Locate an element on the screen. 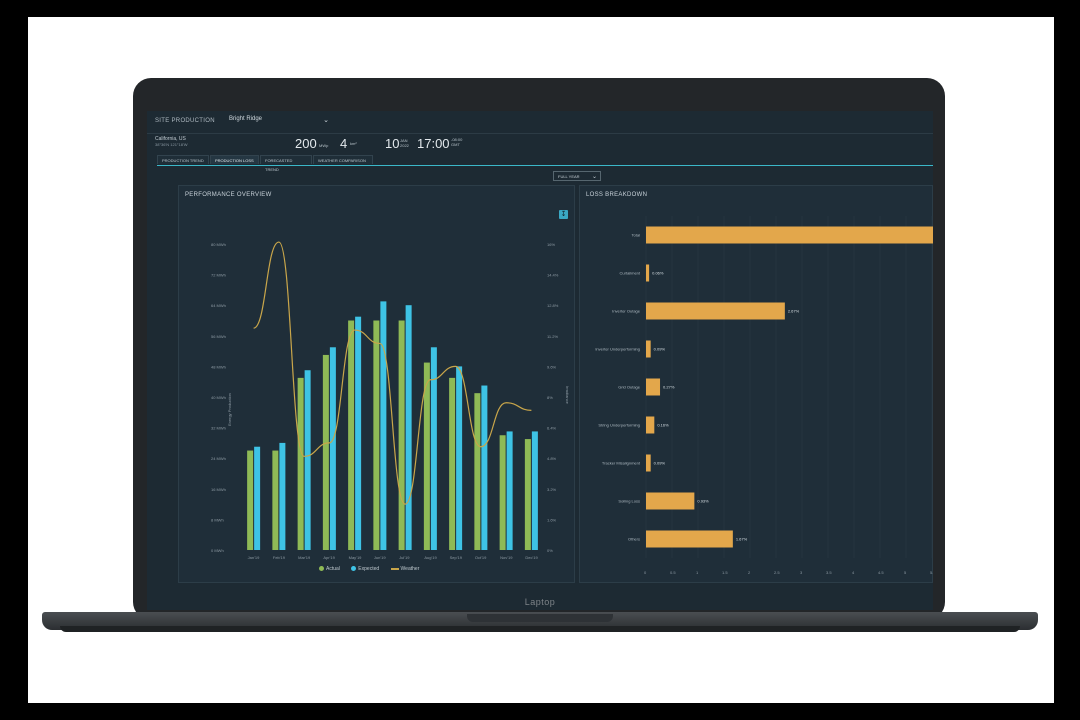 The height and width of the screenshot is (720, 1080). y-tick-label: 0 MWh is located at coordinates (217, 550).